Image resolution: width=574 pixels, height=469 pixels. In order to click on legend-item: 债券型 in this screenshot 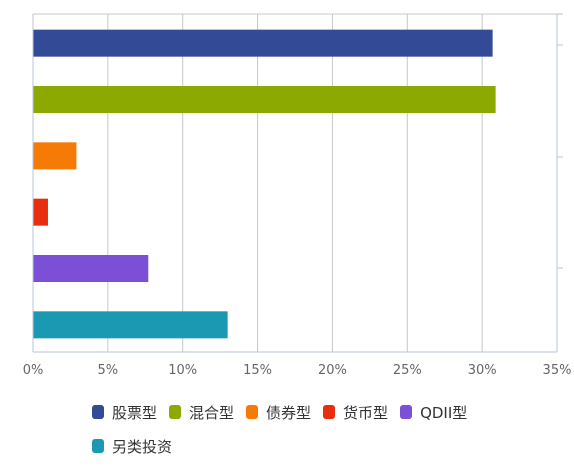, I will do `click(278, 412)`.